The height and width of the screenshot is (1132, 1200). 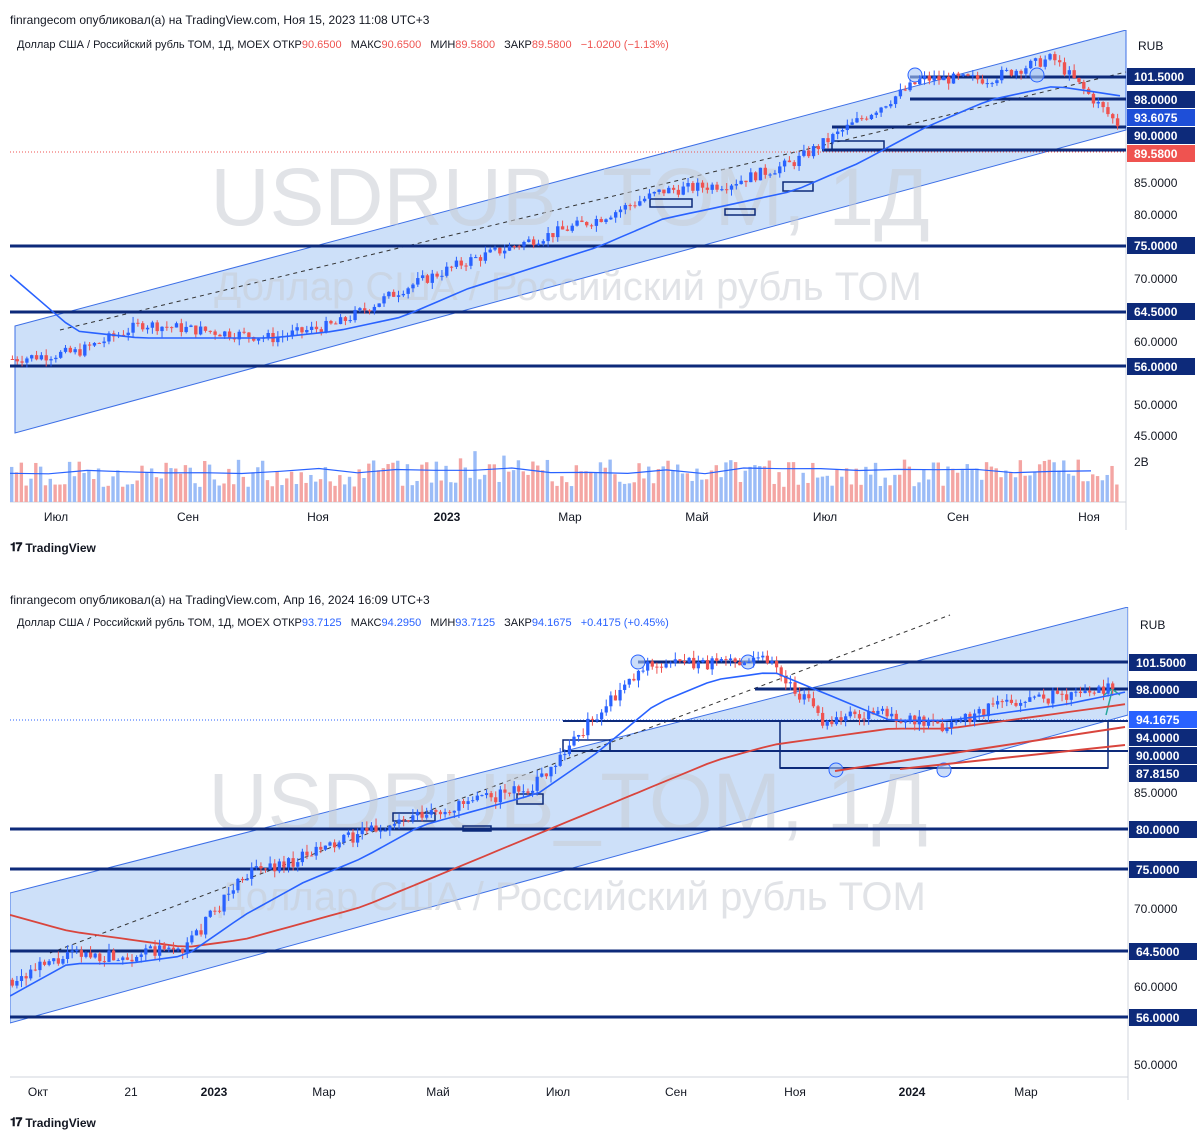 What do you see at coordinates (795, 1092) in the screenshot?
I see `time-tick: Ноя` at bounding box center [795, 1092].